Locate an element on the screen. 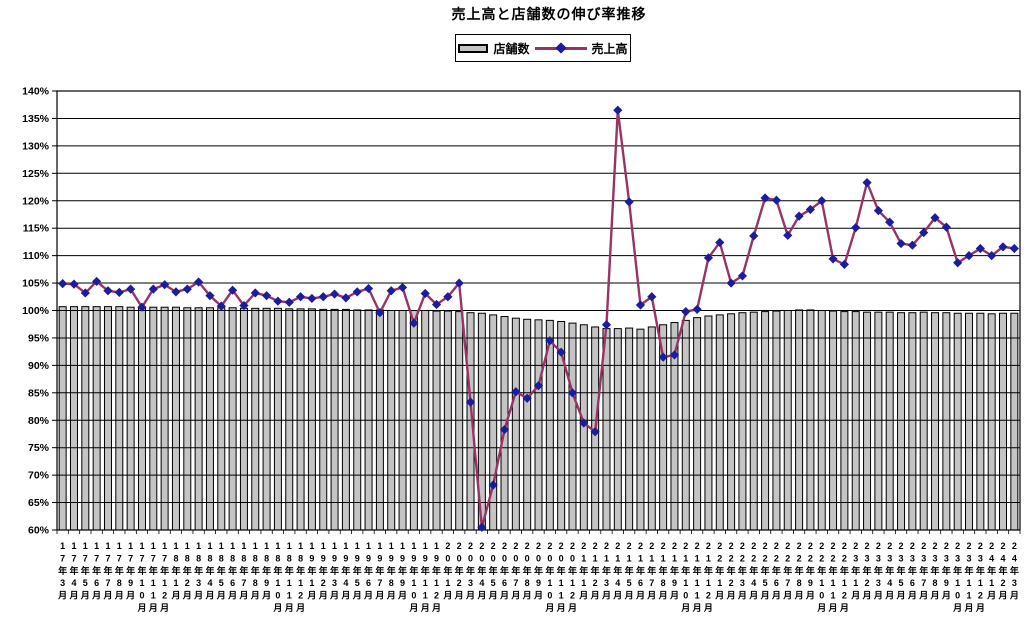  chart-title: 売上高と店舗数の伸び率推移 is located at coordinates (549, 14).